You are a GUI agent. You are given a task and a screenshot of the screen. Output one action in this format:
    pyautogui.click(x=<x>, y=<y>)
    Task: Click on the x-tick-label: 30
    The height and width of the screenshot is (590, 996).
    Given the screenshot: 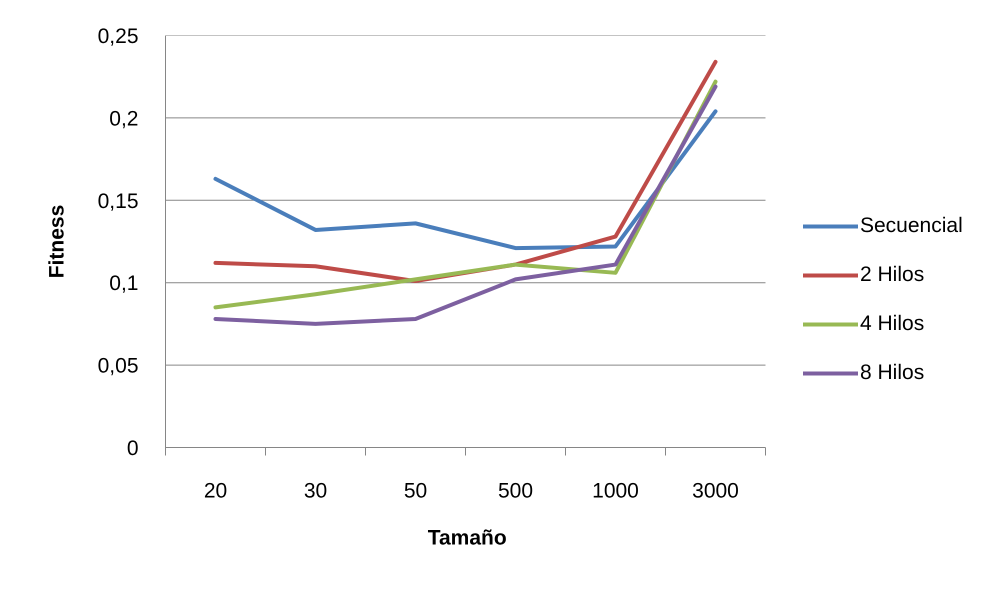 What is the action you would take?
    pyautogui.click(x=316, y=491)
    